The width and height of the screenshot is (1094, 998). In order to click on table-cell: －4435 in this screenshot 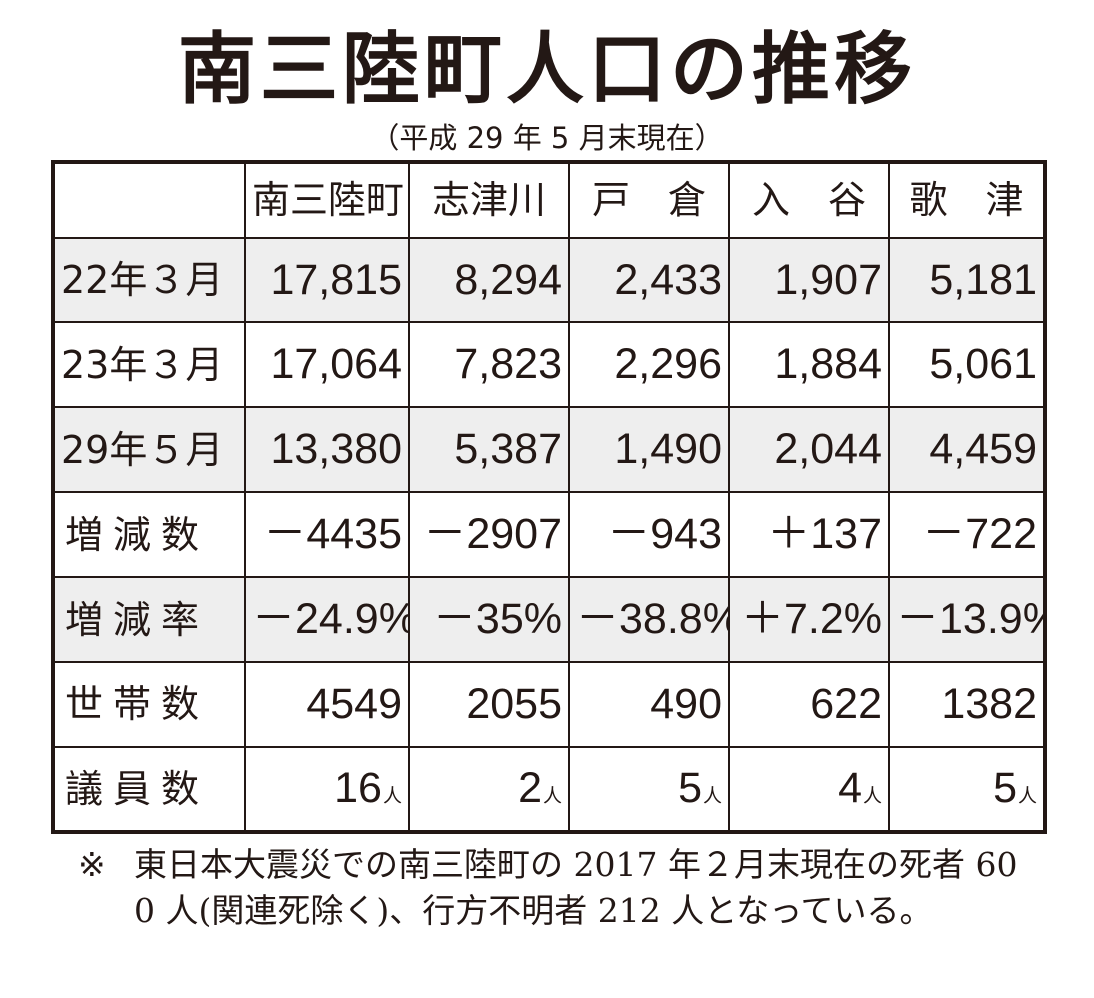, I will do `click(327, 535)`.